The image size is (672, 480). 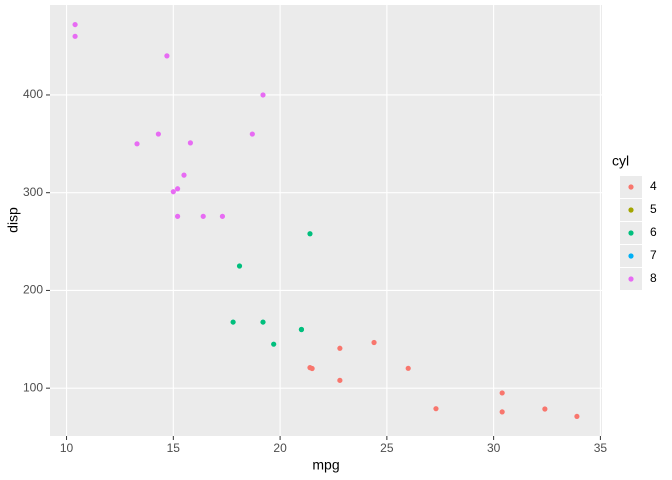 I want to click on legend-title: cyl, so click(x=620, y=161).